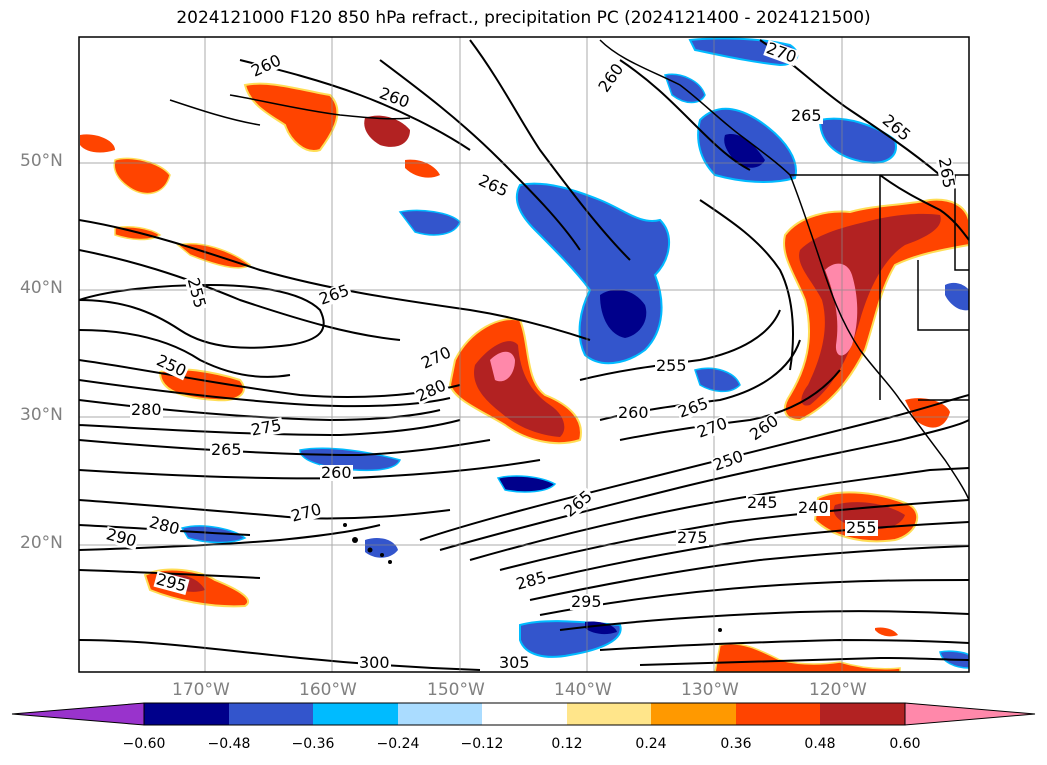 This screenshot has height=765, width=1047. Describe the element at coordinates (813, 507) in the screenshot. I see `contour-label: 240` at that location.